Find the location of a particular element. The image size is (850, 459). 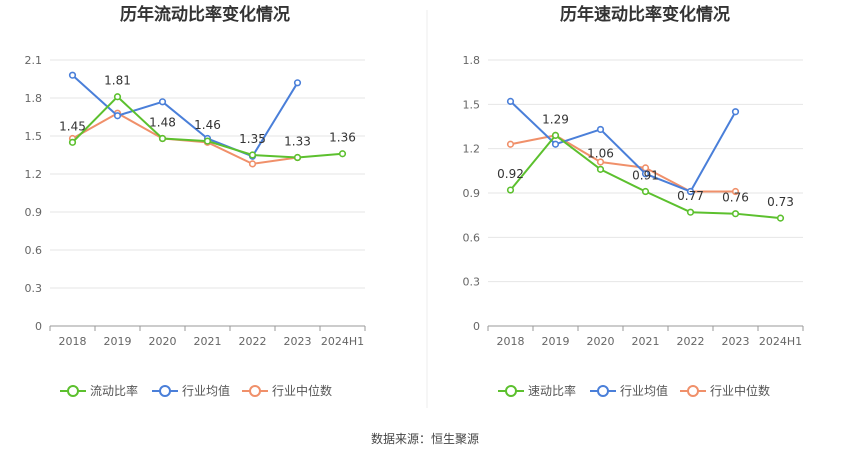

data-label: 1.48 is located at coordinates (162, 123).